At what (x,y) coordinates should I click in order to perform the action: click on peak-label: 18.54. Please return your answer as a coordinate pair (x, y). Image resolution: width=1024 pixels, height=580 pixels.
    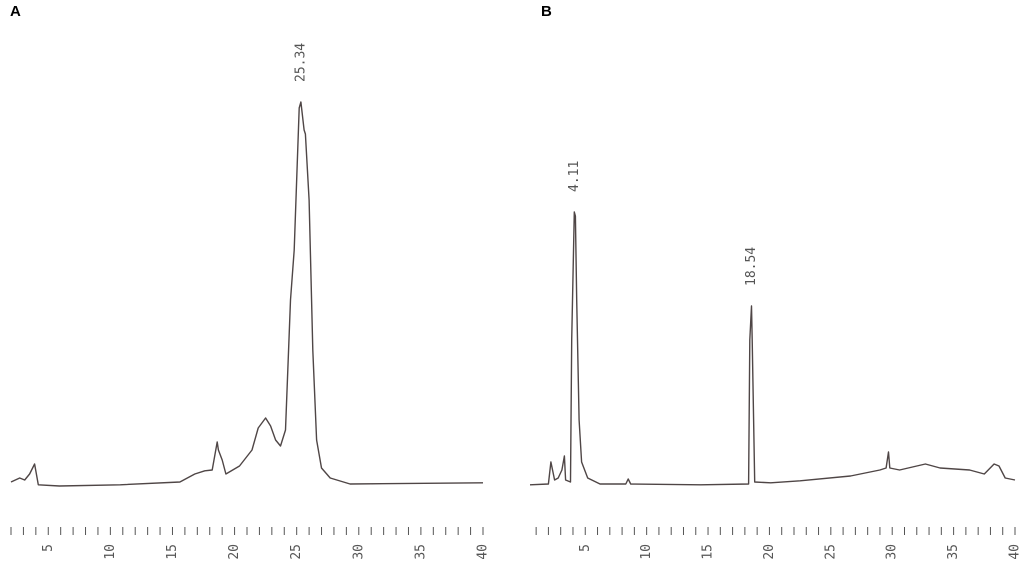
    Looking at the image, I should click on (751, 266).